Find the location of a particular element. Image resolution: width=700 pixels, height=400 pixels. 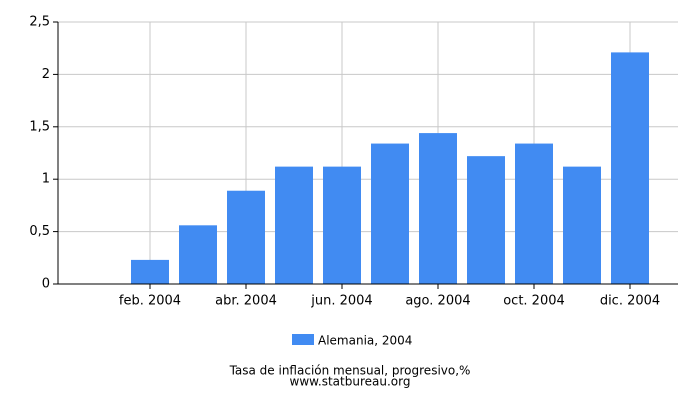

x-tick-label: ago. 2004 is located at coordinates (437, 301).